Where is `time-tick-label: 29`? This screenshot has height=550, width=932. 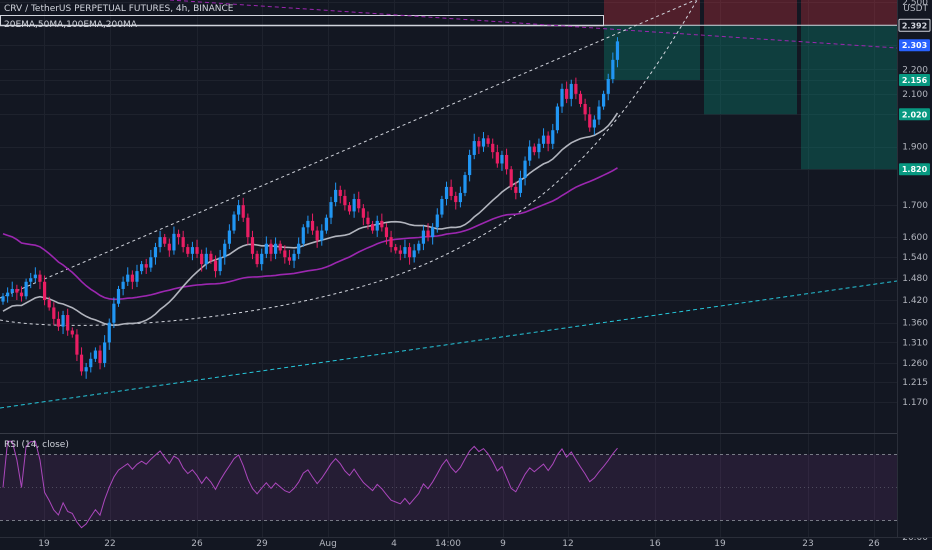 time-tick-label: 29 is located at coordinates (262, 544).